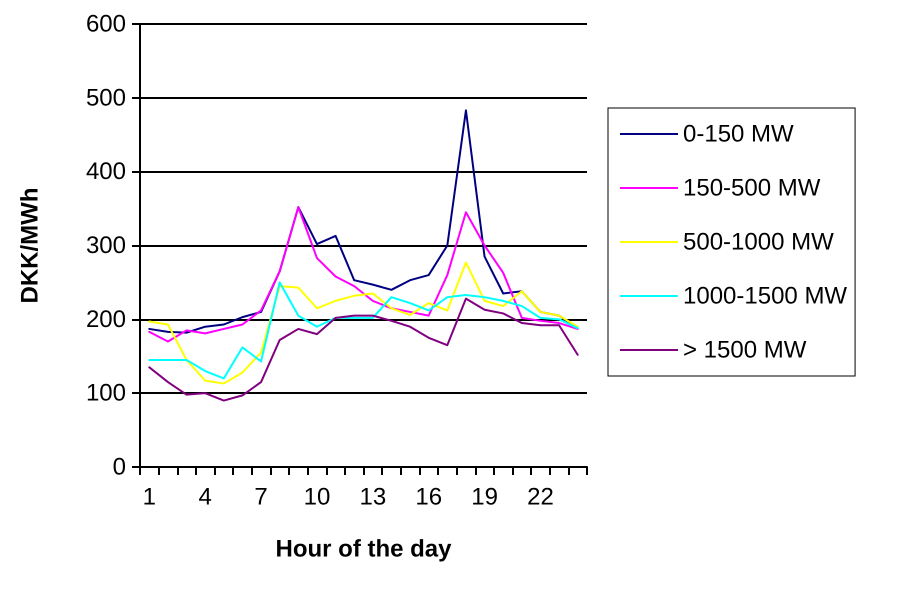 This screenshot has height=593, width=916. What do you see at coordinates (205, 497) in the screenshot?
I see `x-tick-label: 4` at bounding box center [205, 497].